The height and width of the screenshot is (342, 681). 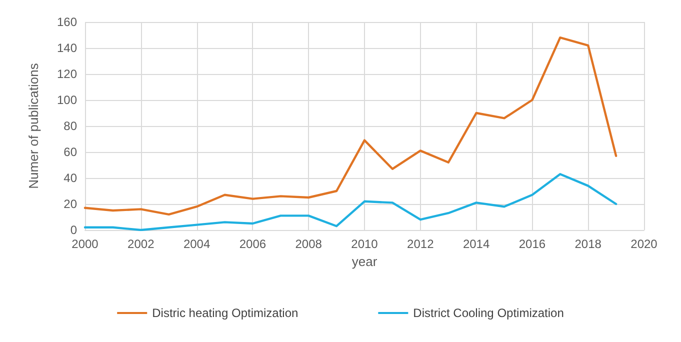 I want to click on y-tick-label: 80, so click(x=71, y=126).